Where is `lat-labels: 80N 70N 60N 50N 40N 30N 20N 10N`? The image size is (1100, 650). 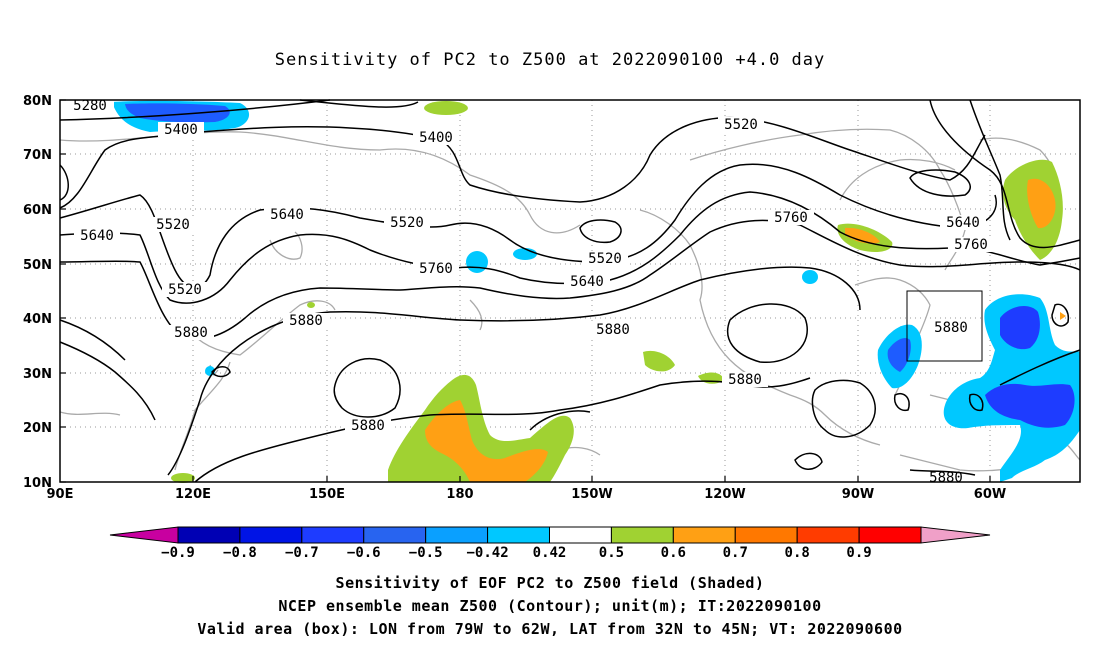
lat-labels: 80N 70N 60N 50N 40N 30N 20N 10N is located at coordinates (37, 292).